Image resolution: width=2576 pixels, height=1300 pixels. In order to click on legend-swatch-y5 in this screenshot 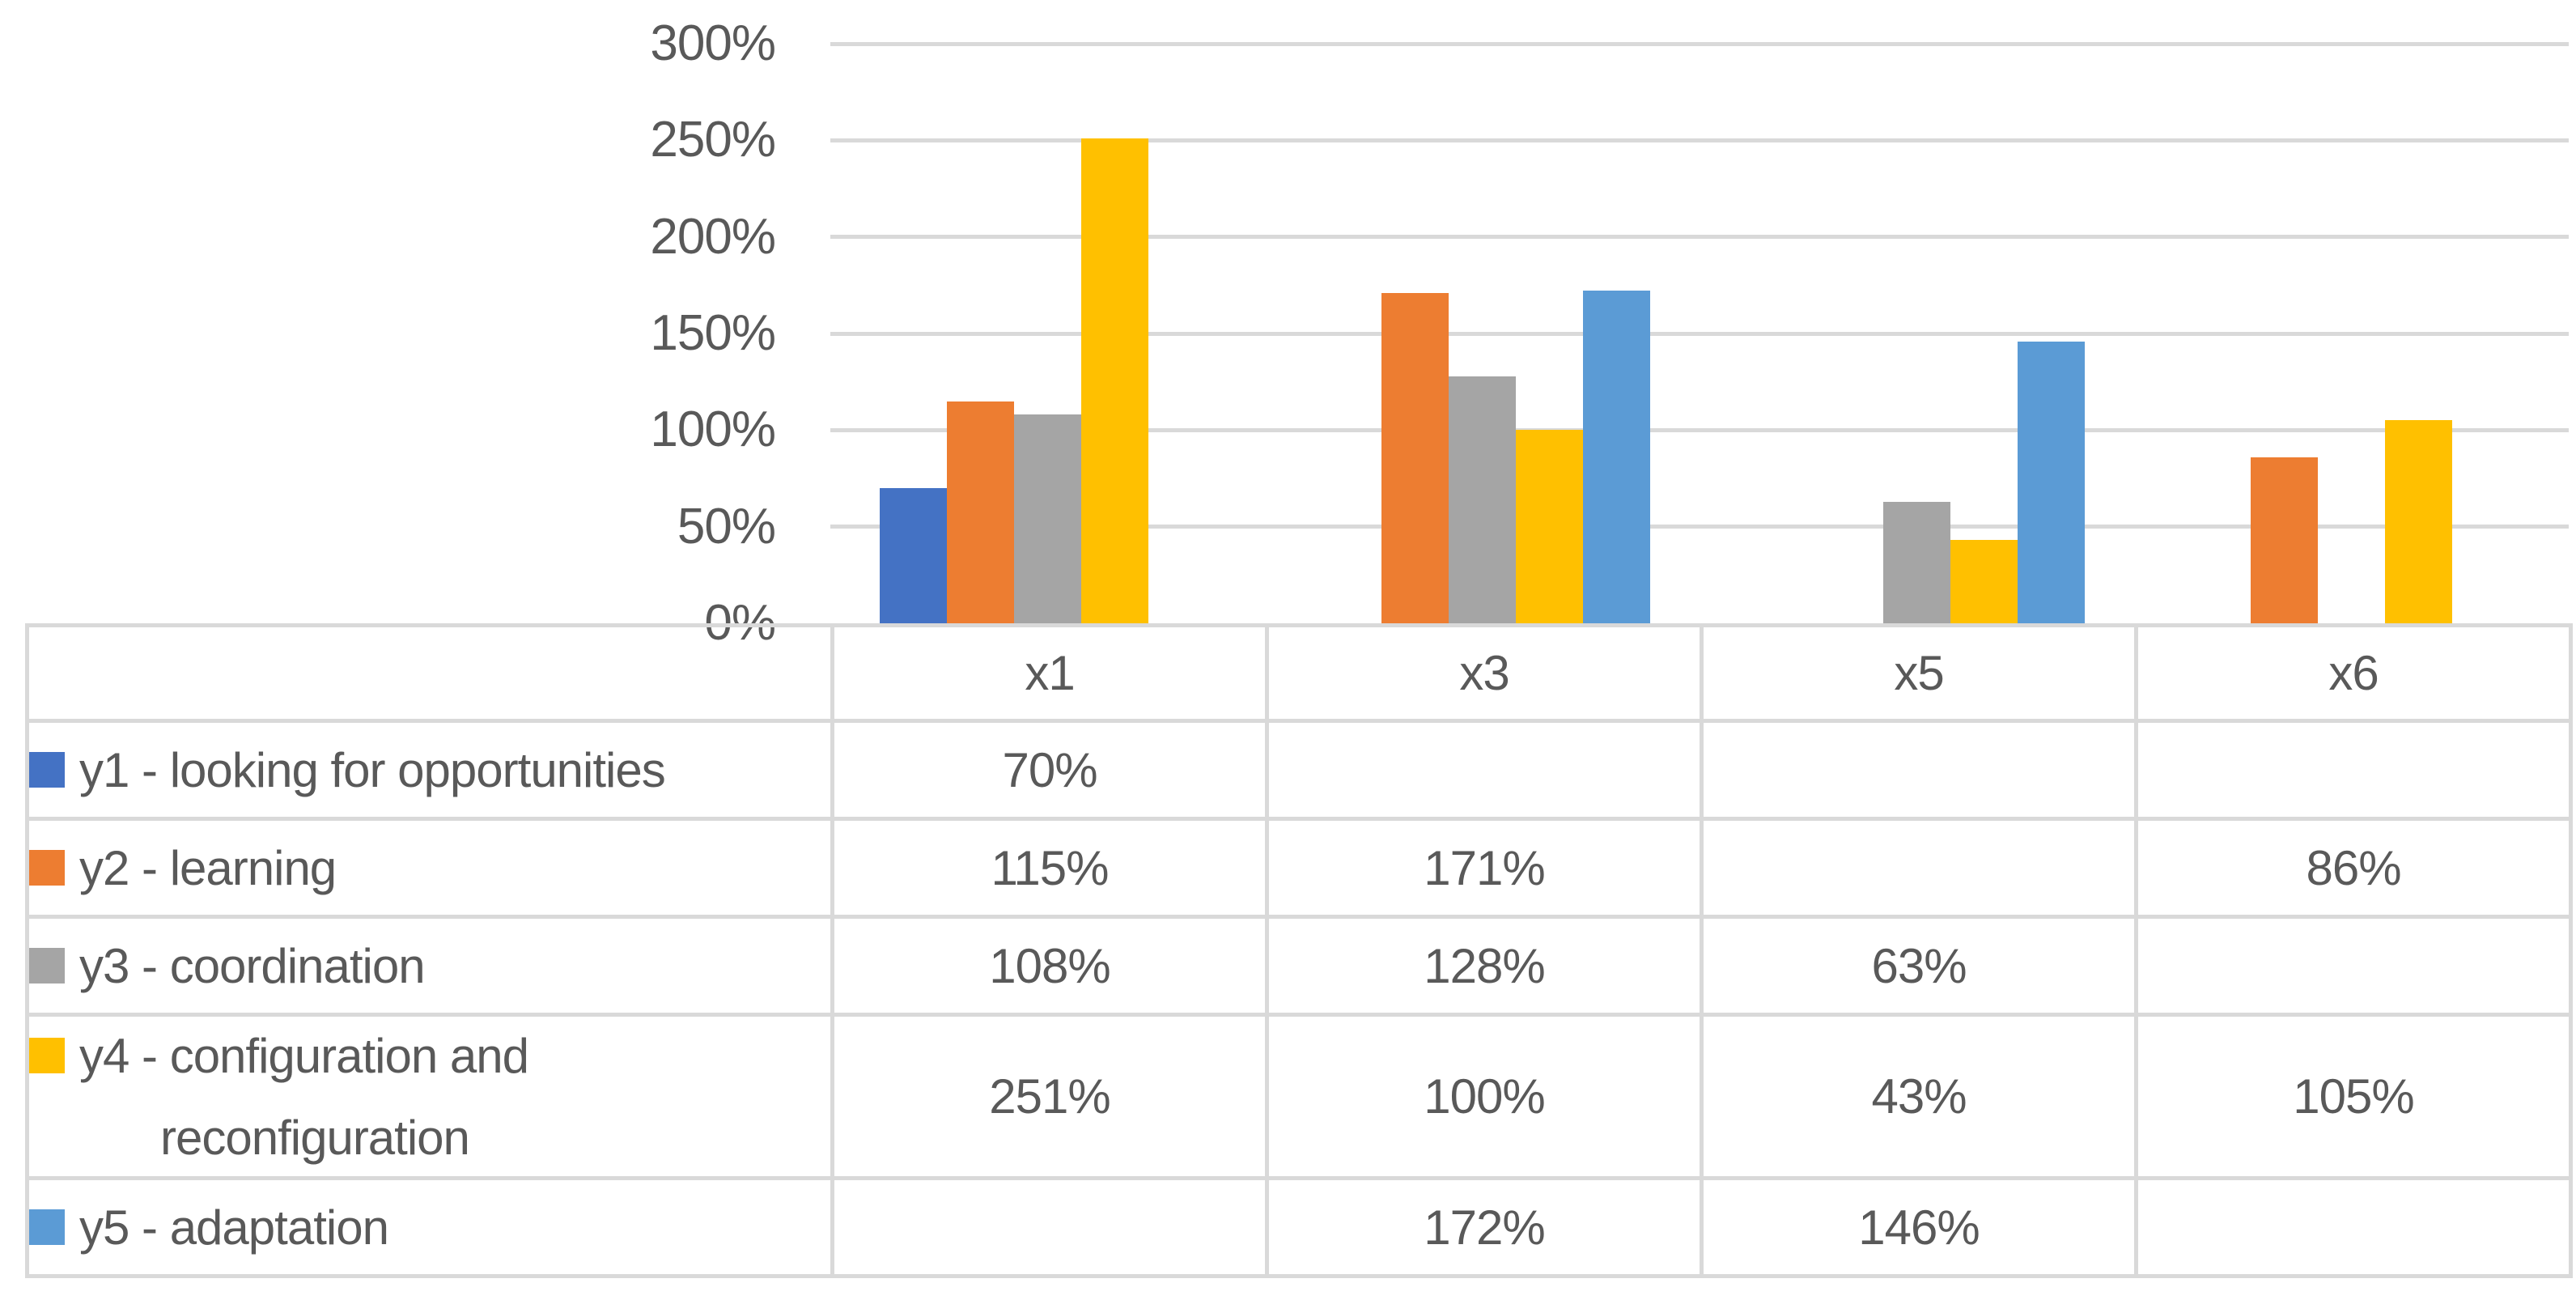, I will do `click(48, 1227)`.